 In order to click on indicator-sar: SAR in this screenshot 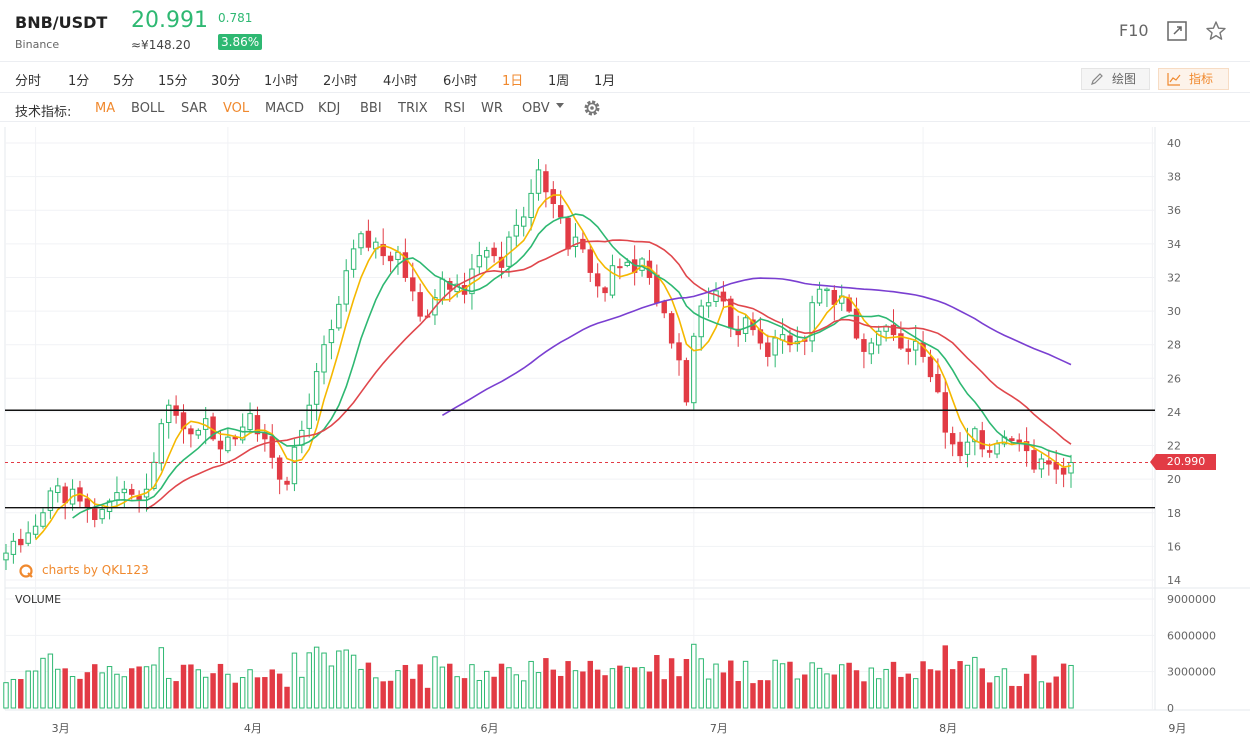, I will do `click(194, 108)`.